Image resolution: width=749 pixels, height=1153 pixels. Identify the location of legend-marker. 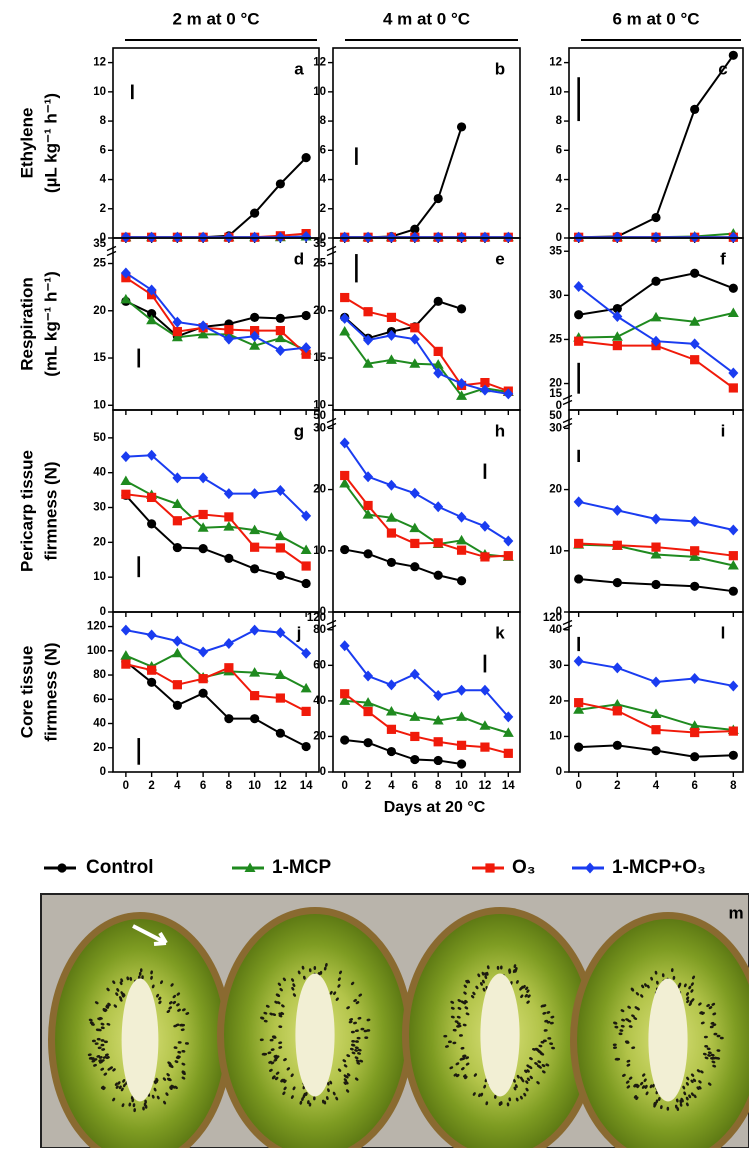
(590, 868).